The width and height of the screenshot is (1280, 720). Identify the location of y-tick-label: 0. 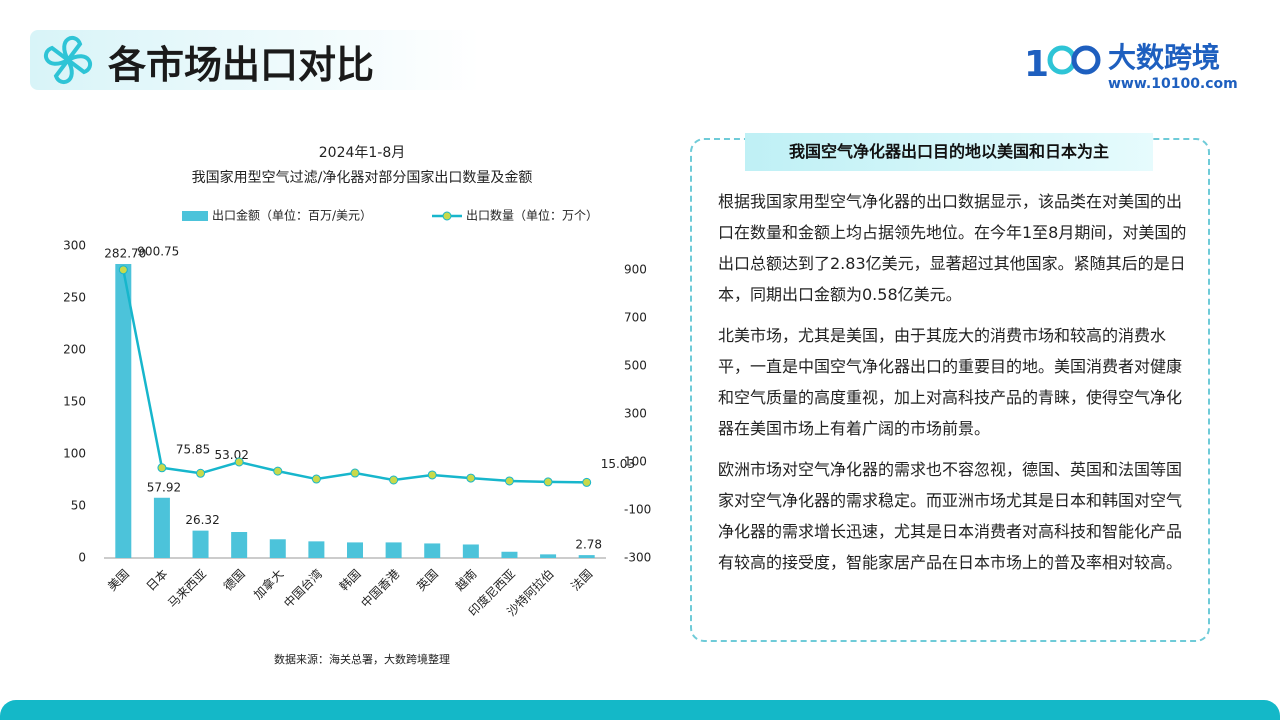
(82, 558).